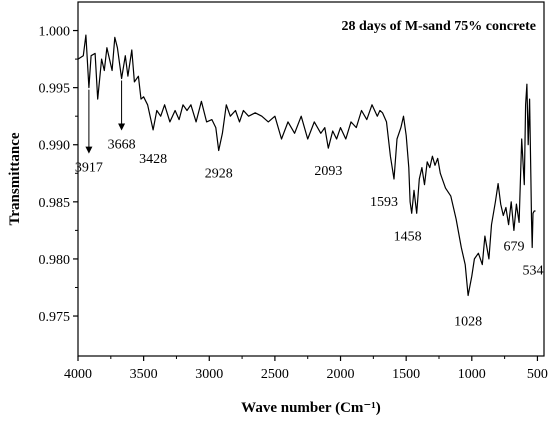 The height and width of the screenshot is (422, 550). Describe the element at coordinates (513, 246) in the screenshot. I see `peak-label: 679` at that location.